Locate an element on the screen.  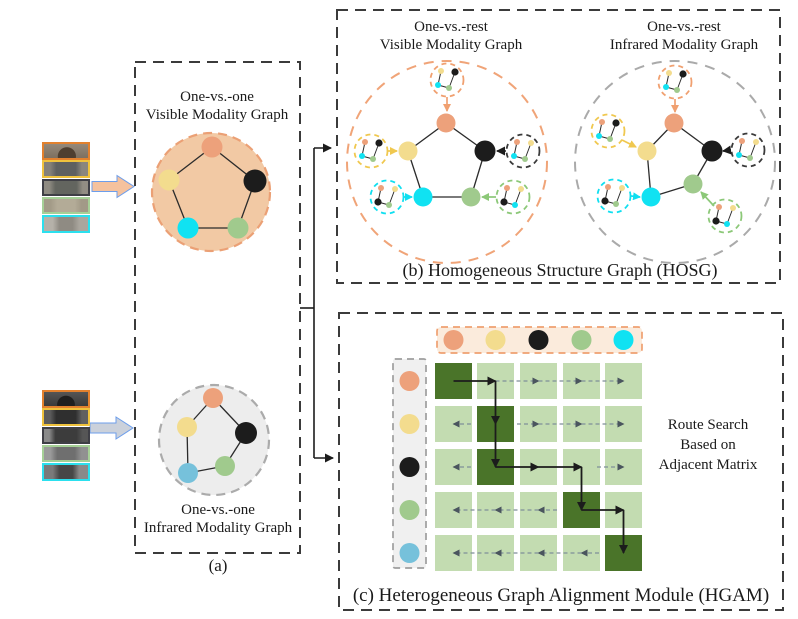
one-vs-rest-visible-graph-node-orange is located at coordinates (446, 123).